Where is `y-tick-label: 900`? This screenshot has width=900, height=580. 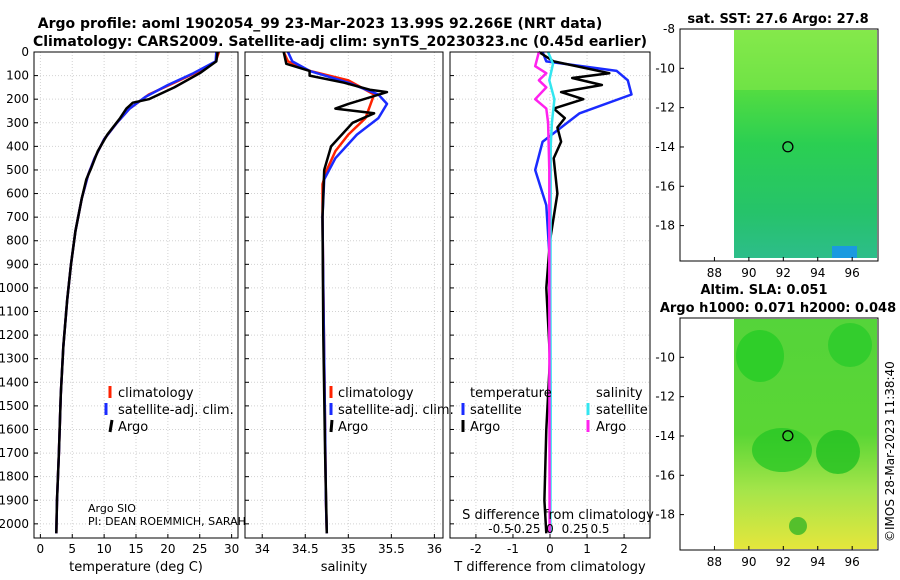 y-tick-label: 900 is located at coordinates (17, 264).